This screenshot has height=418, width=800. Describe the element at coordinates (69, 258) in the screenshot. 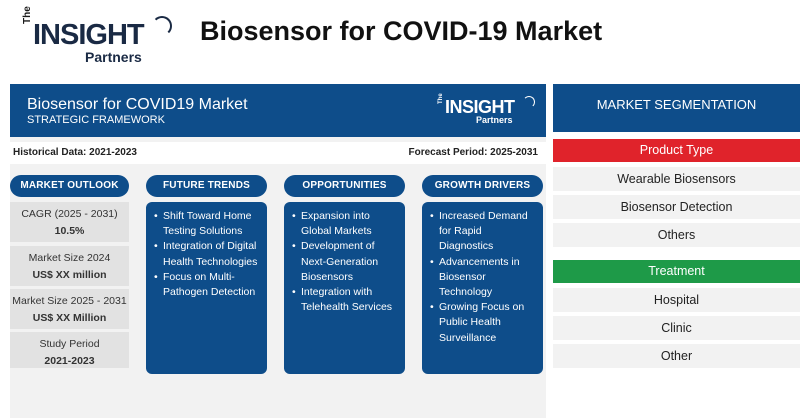

I see `stat-label: Market Size 2024` at that location.